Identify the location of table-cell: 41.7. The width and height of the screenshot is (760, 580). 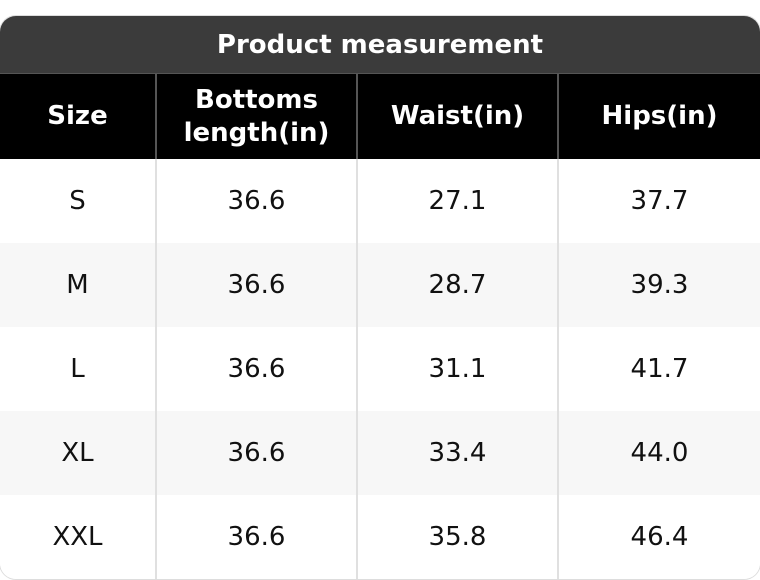
(658, 369).